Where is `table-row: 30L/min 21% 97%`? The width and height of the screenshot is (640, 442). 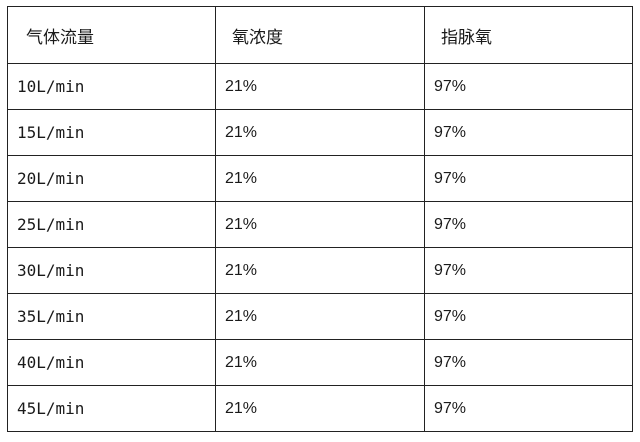 table-row: 30L/min 21% 97% is located at coordinates (320, 270).